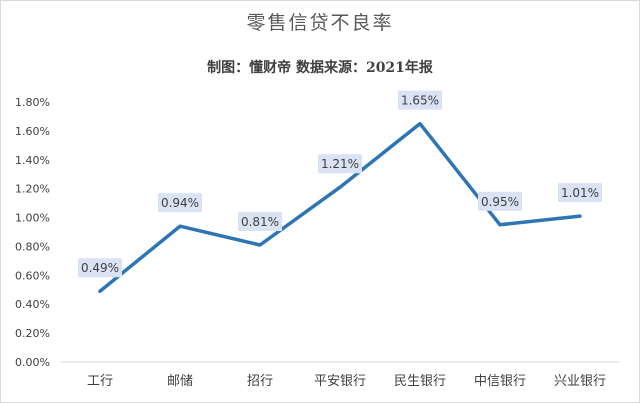 The width and height of the screenshot is (640, 403). I want to click on y-tick-label: 1.60%, so click(32, 131).